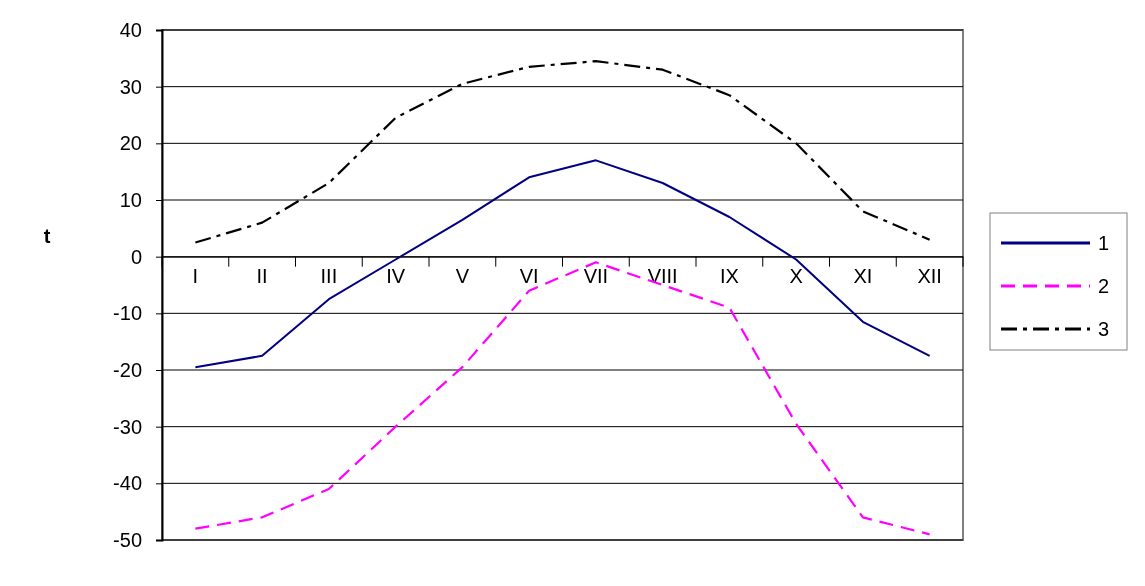 This screenshot has width=1145, height=586. Describe the element at coordinates (130, 29) in the screenshot. I see `y-tick-label: 40` at that location.